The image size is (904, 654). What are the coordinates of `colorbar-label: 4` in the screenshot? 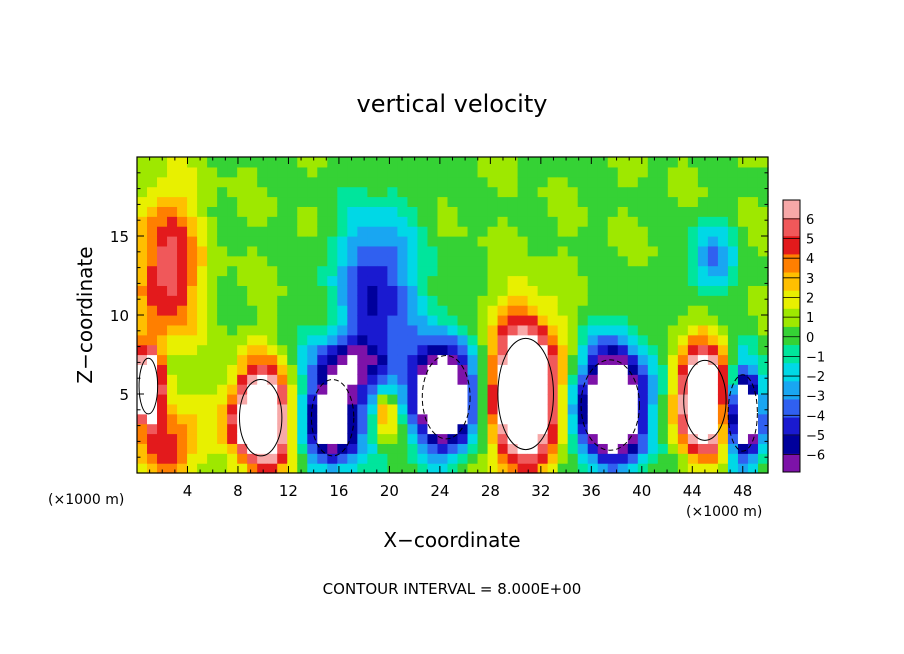 It's located at (810, 259).